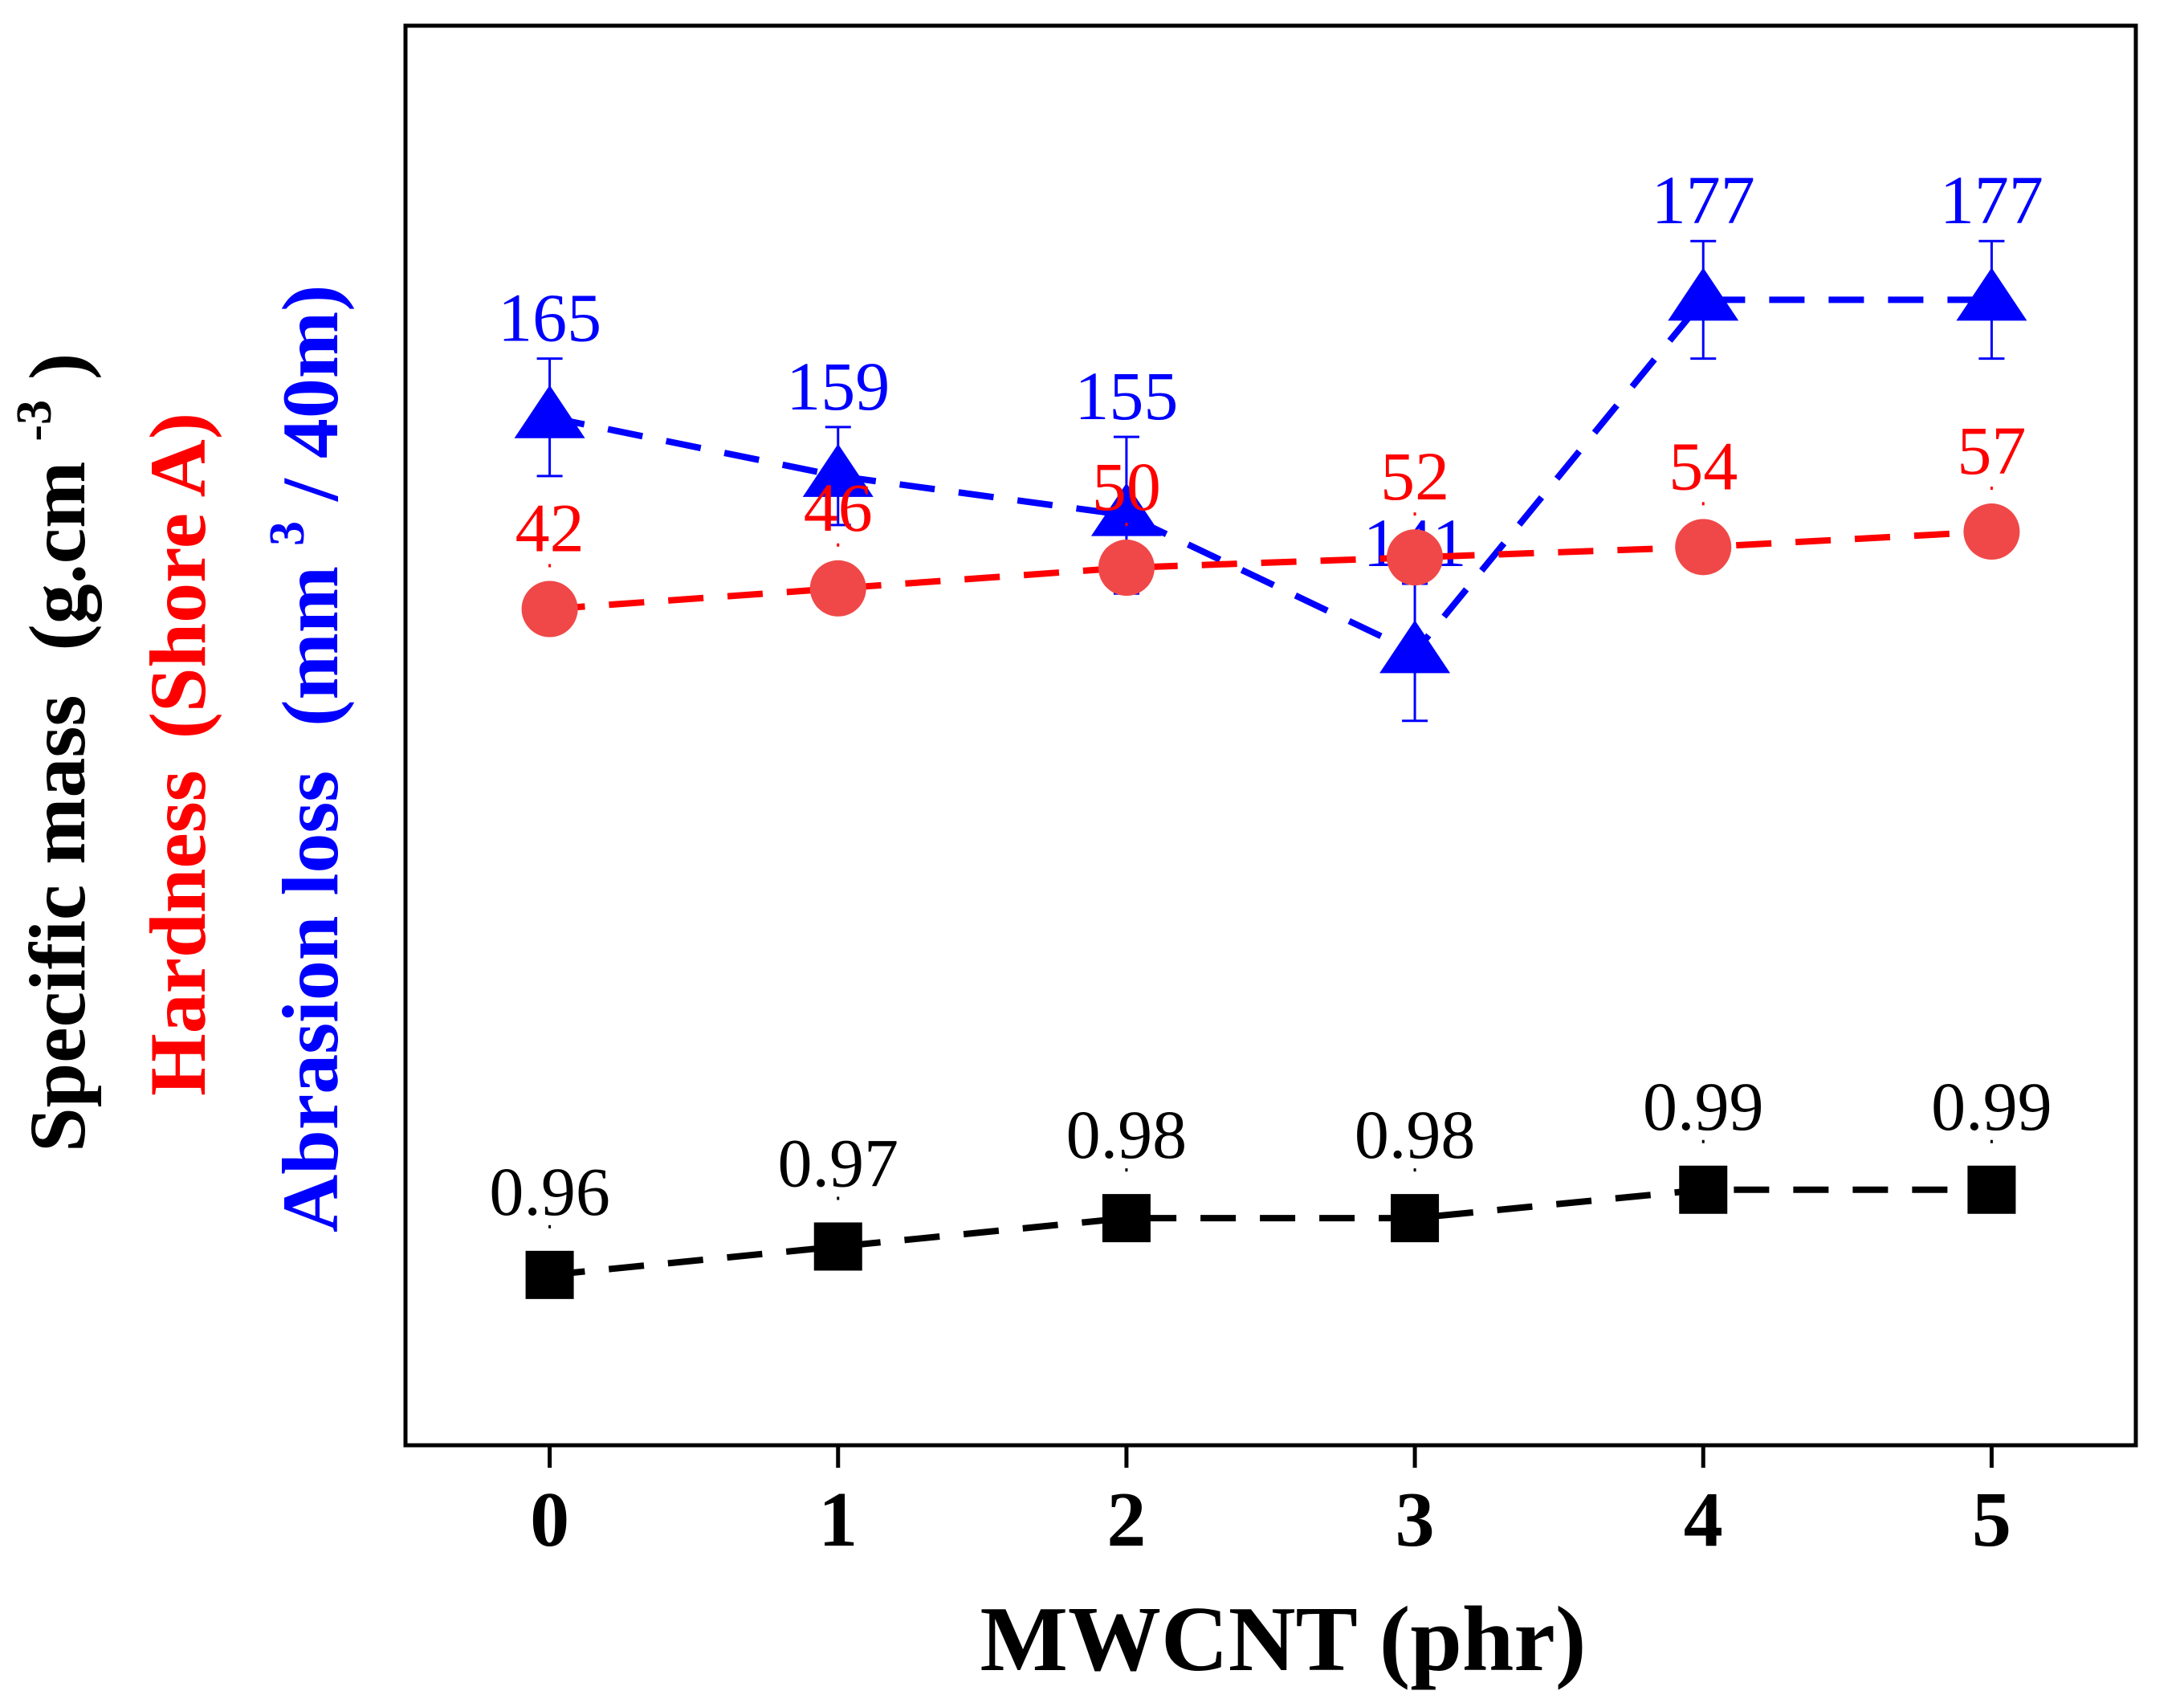  What do you see at coordinates (1127, 1134) in the screenshot?
I see `specific_mass-data-label-2: 0.98` at bounding box center [1127, 1134].